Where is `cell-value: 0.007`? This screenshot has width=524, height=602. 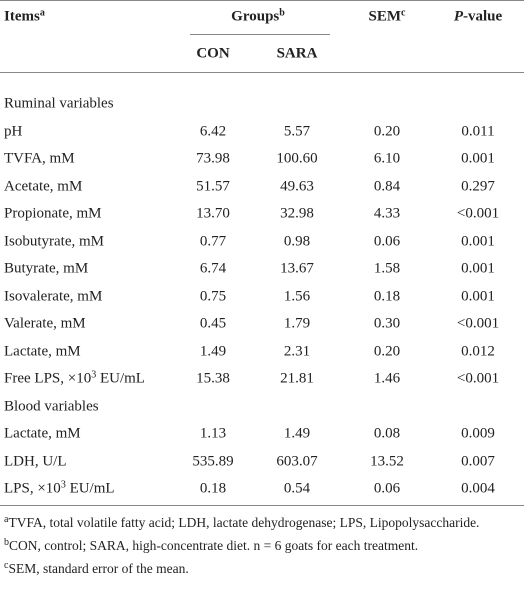
cell-value: 0.007 is located at coordinates (478, 461).